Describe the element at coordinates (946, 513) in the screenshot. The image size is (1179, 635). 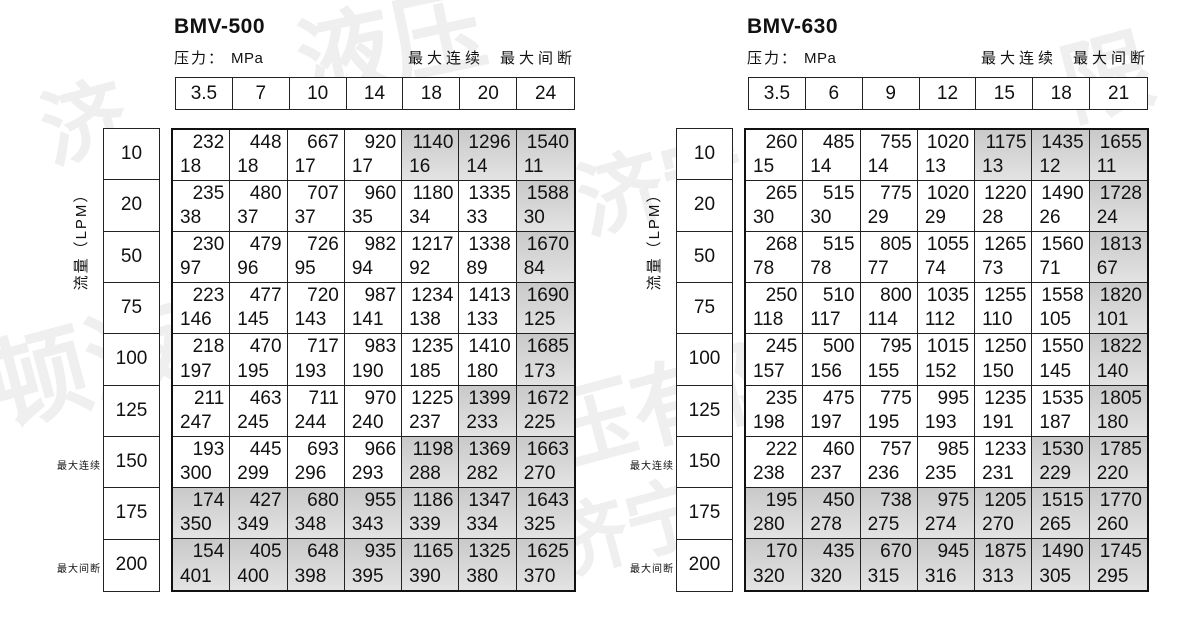
I see `data-cell: 975 274` at that location.